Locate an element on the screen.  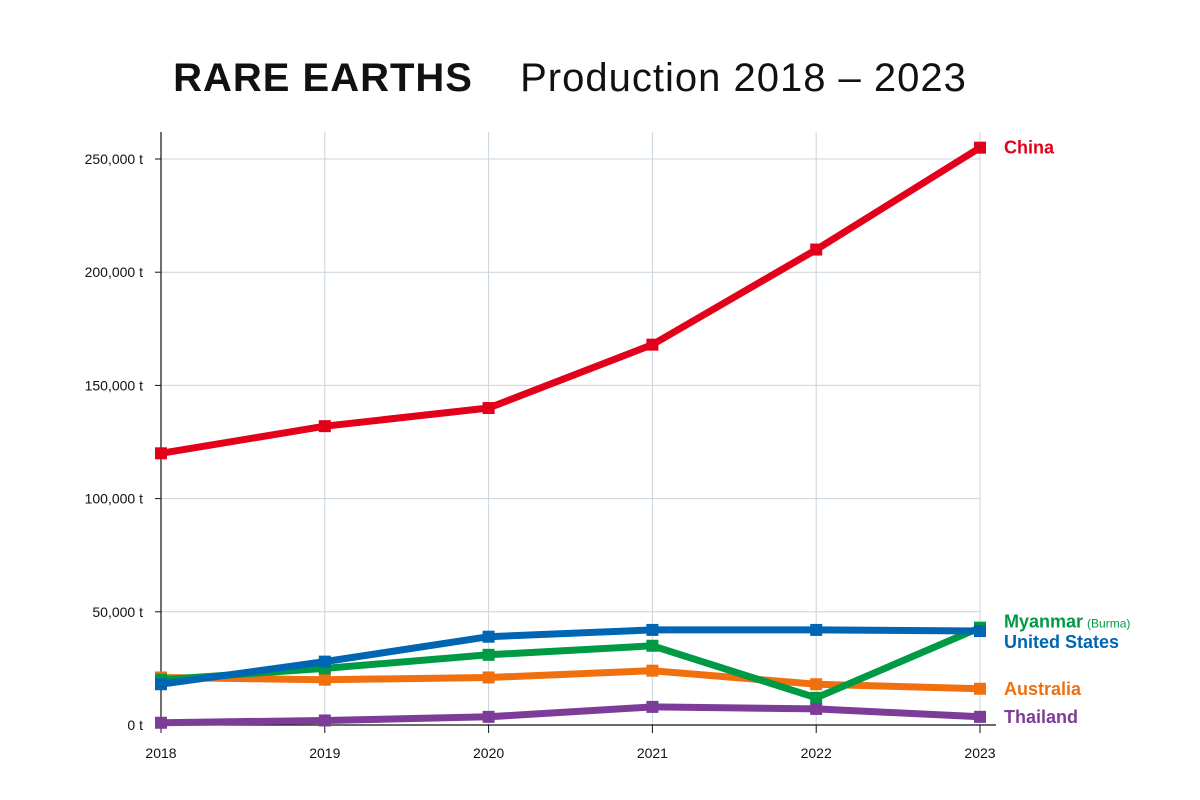
series-label-myanmar: Myanmar (Burma) is located at coordinates (1067, 622).